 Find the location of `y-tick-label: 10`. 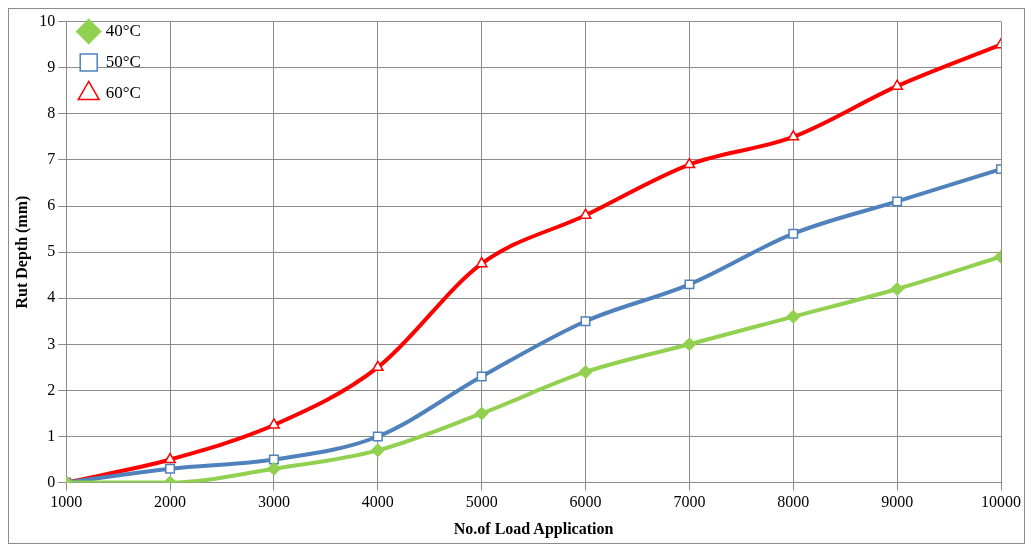

y-tick-label: 10 is located at coordinates (47, 20).